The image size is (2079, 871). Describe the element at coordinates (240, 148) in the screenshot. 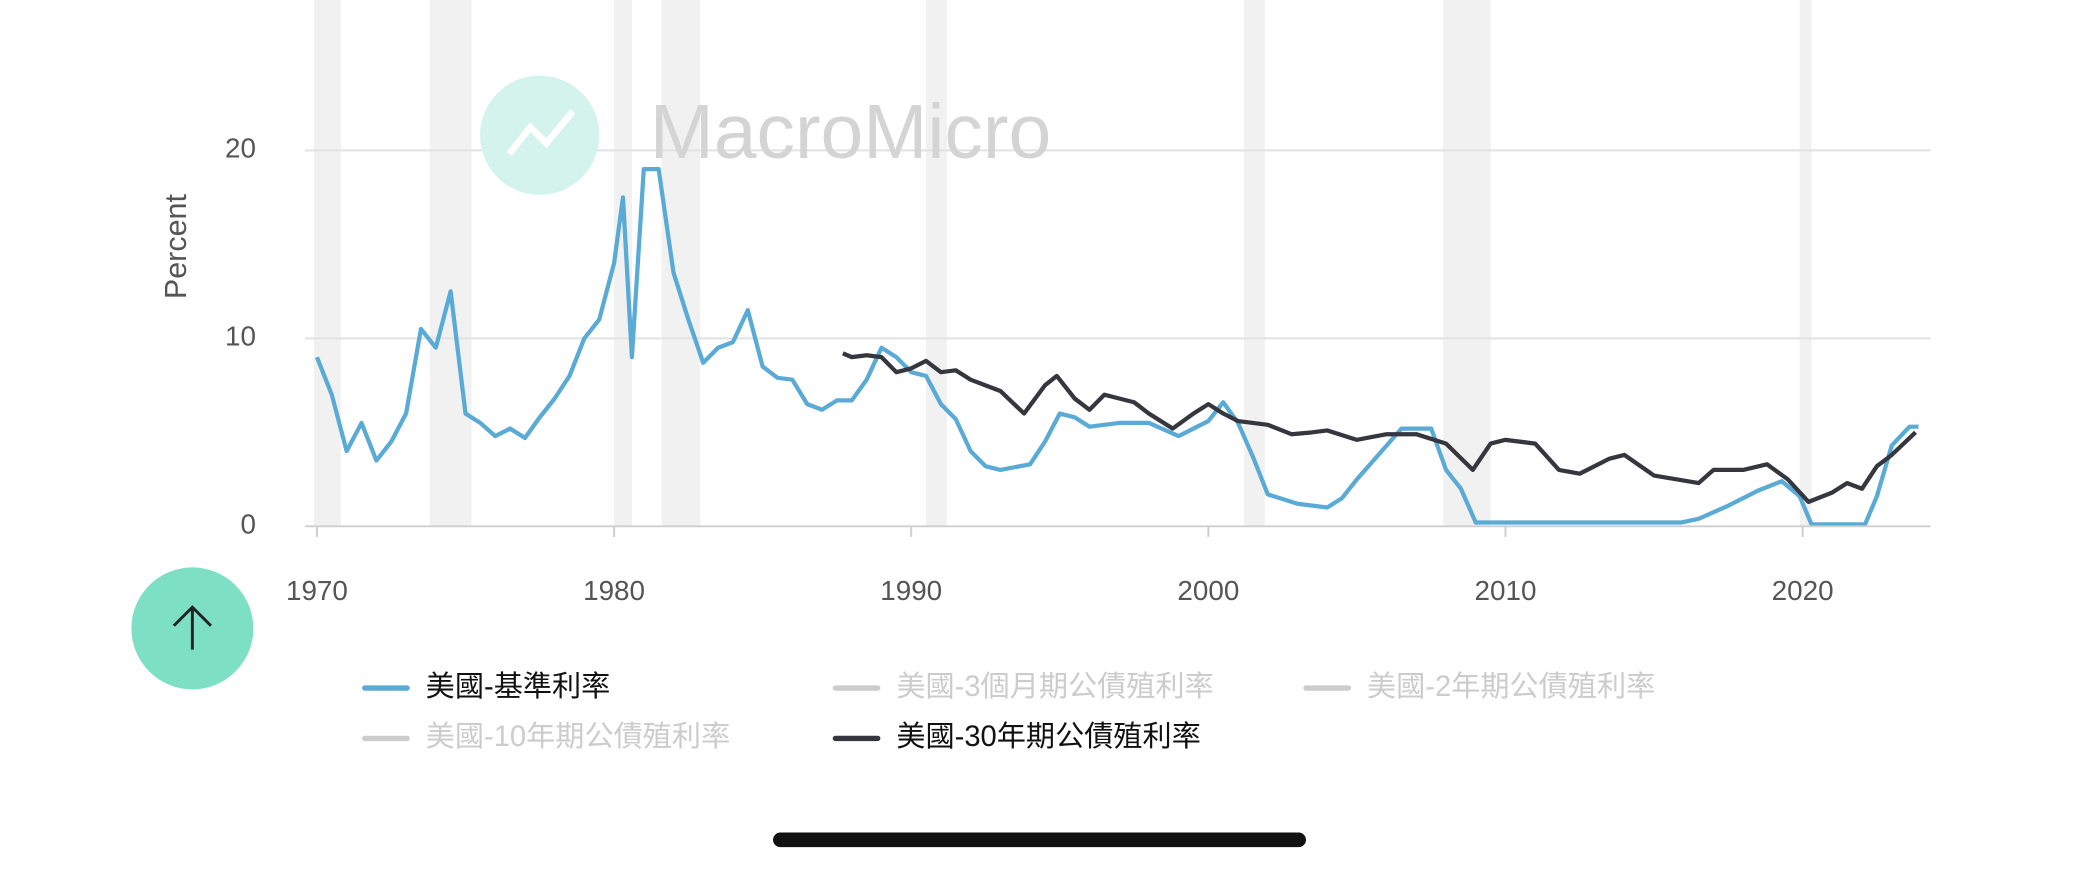

I see `y-tick-label: 20` at that location.